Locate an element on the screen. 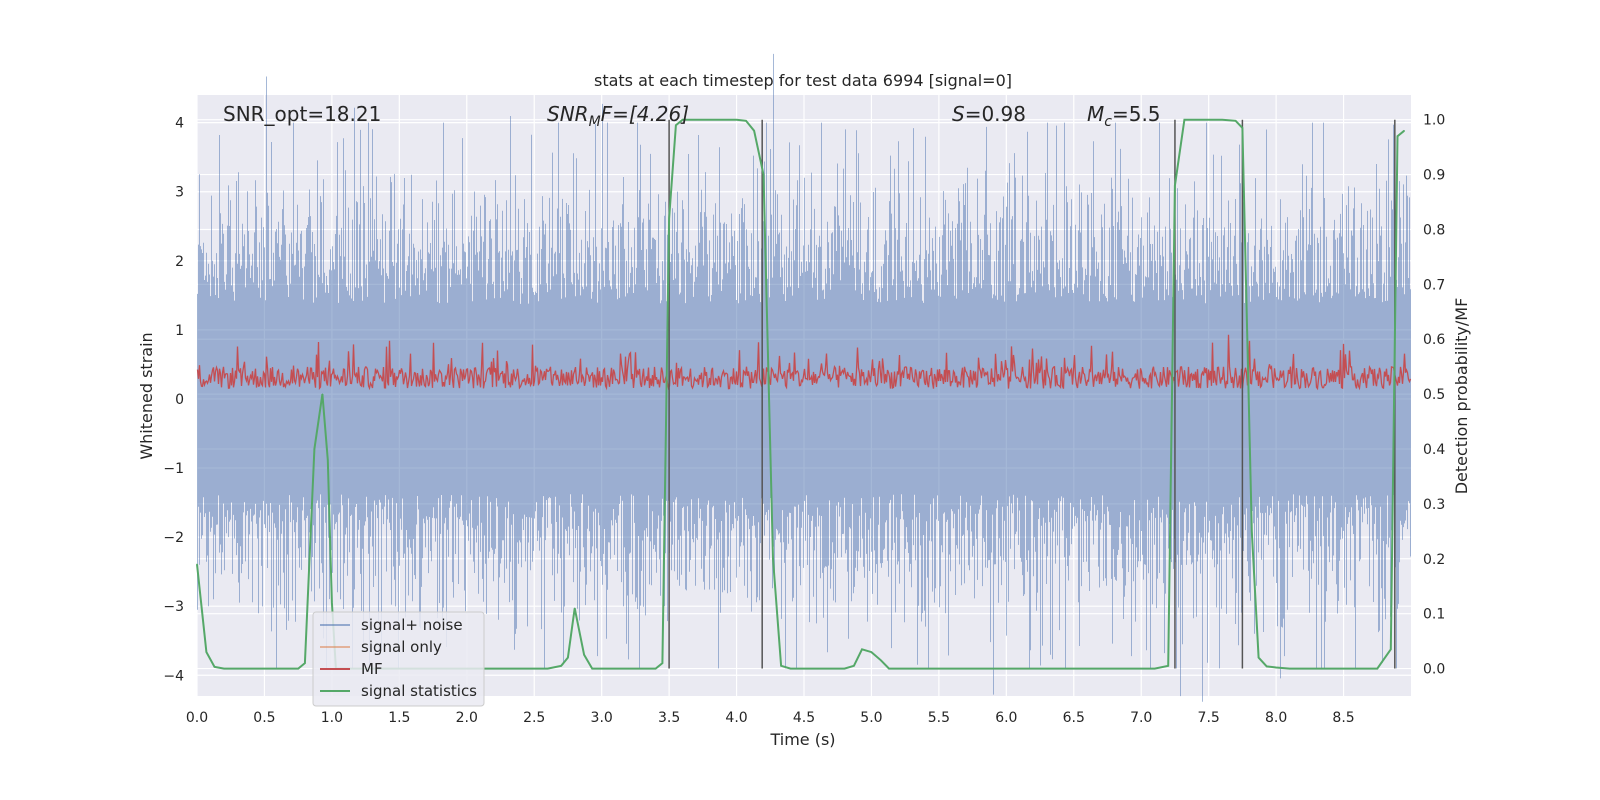  x-tick-label-0: 0.0 is located at coordinates (197, 718).